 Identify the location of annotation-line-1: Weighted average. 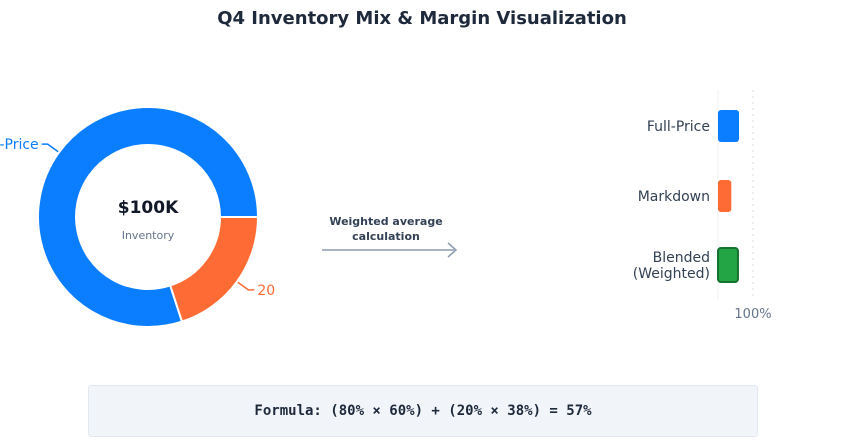
(386, 221).